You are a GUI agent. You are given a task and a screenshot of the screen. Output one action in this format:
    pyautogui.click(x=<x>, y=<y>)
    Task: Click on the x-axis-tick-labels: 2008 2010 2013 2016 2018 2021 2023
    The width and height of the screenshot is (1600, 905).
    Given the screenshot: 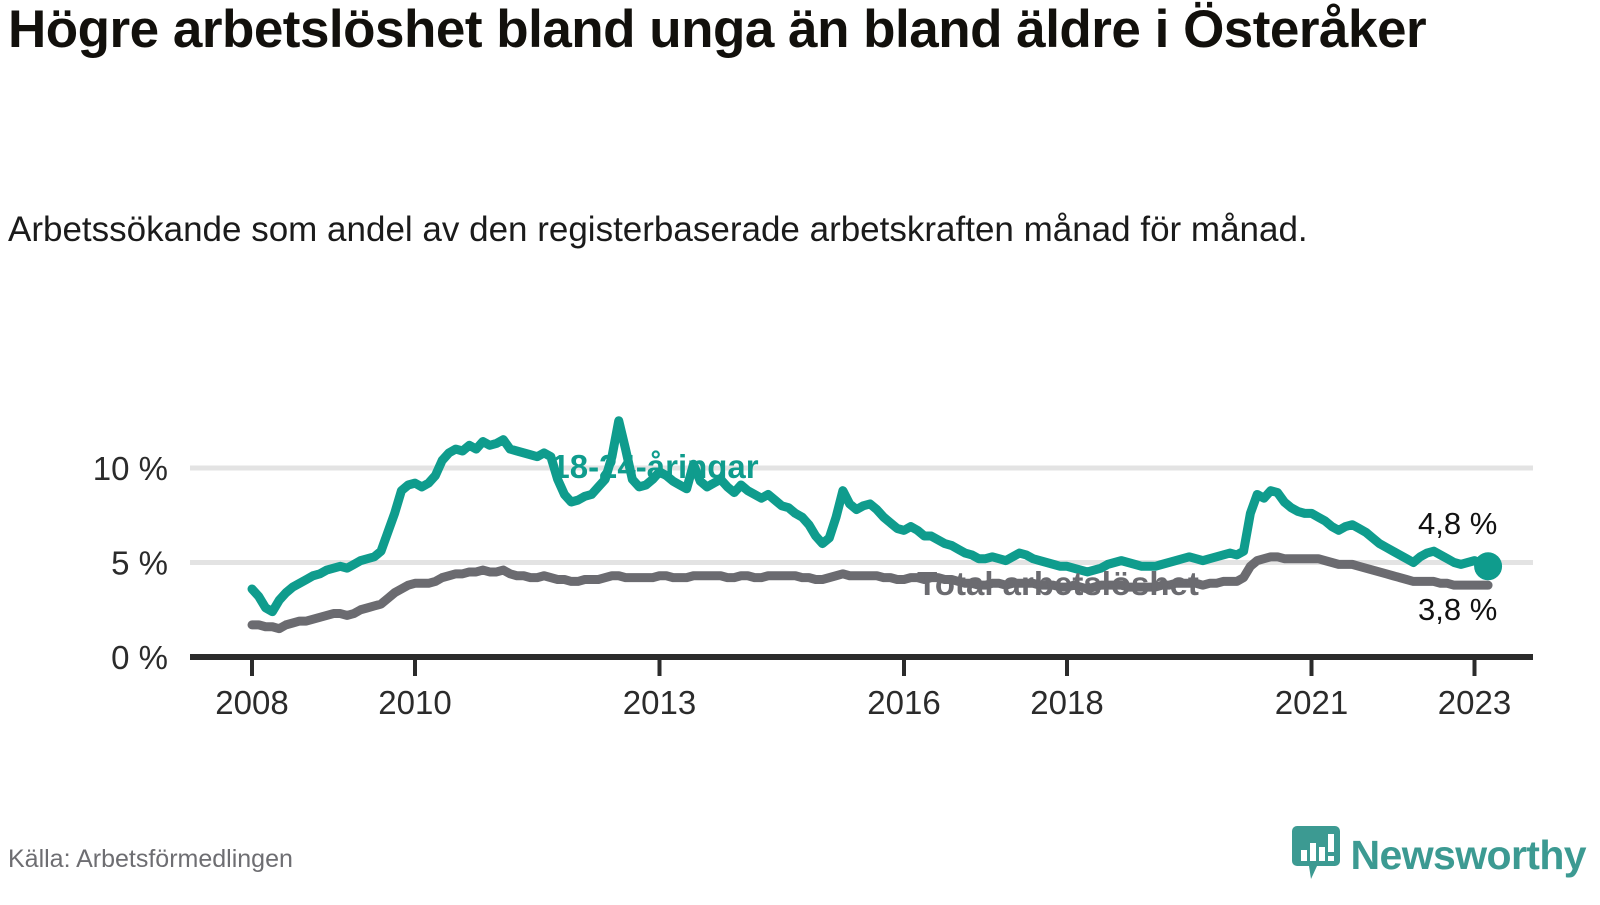 What is the action you would take?
    pyautogui.click(x=863, y=702)
    